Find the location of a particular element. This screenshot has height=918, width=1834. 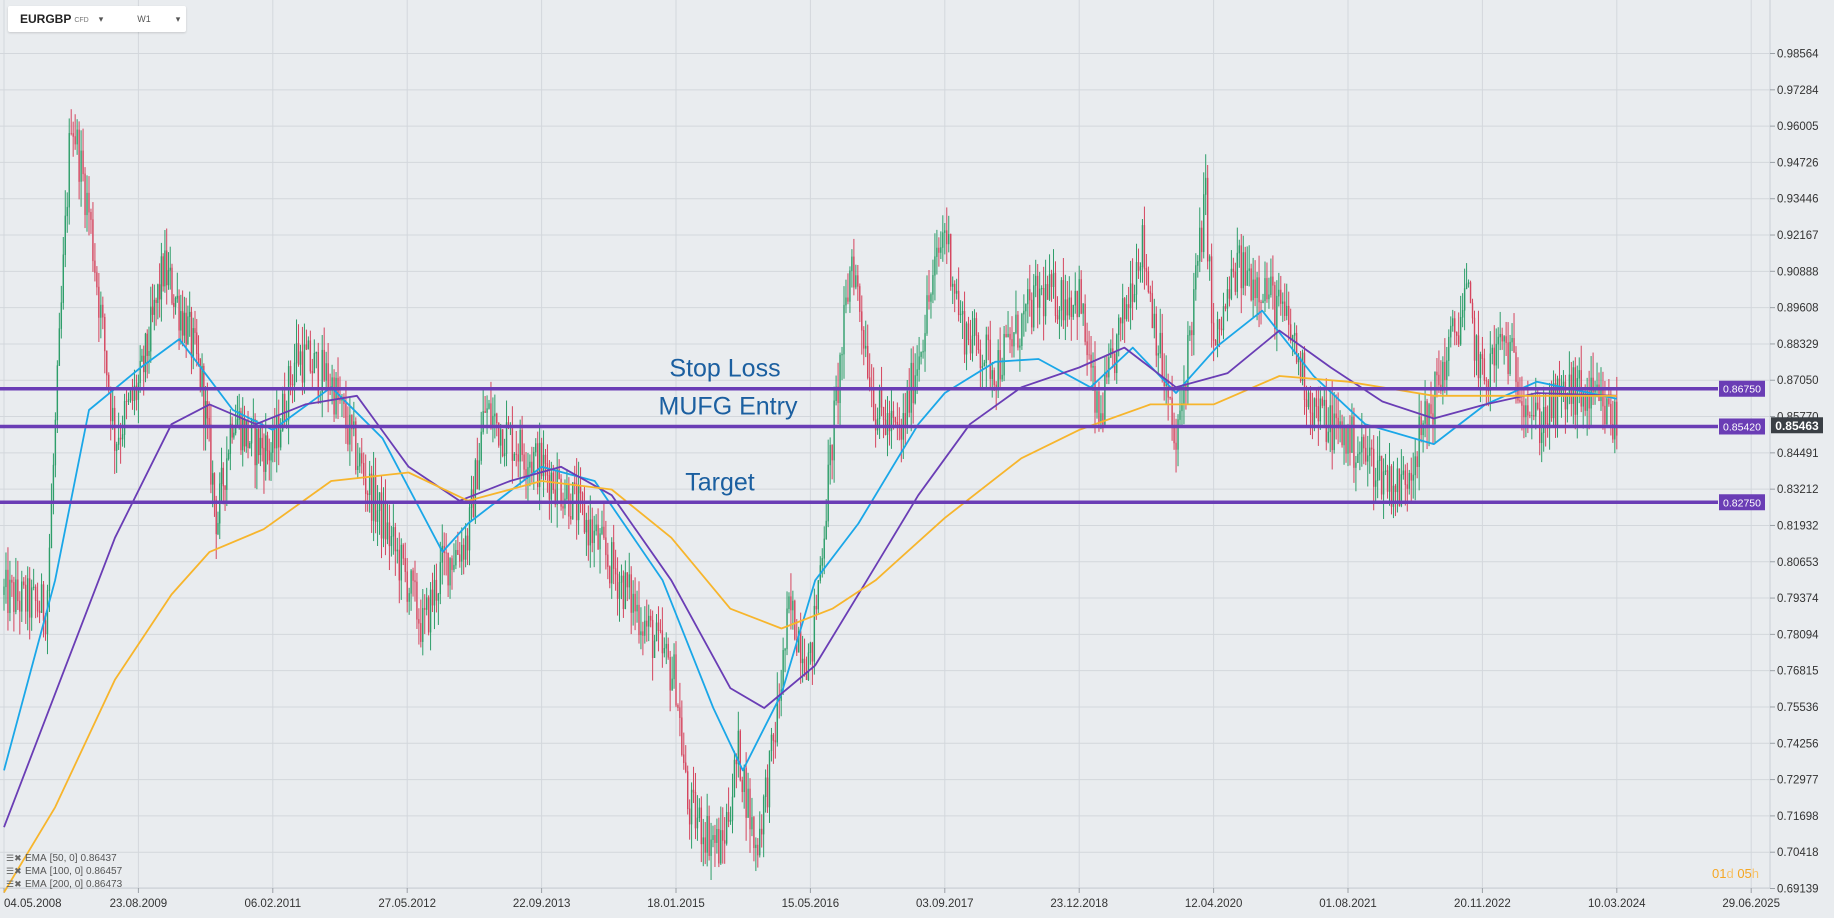

y-tick-label: 0.69139 is located at coordinates (1798, 890).